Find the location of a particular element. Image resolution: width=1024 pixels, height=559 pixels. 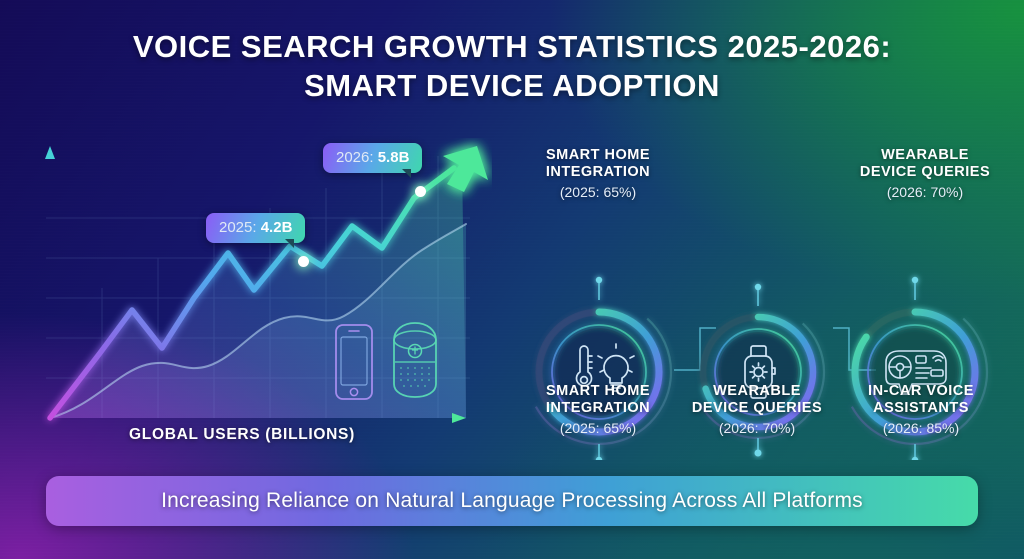

metric-top-label-0-line1: SMART HOME is located at coordinates (598, 155).